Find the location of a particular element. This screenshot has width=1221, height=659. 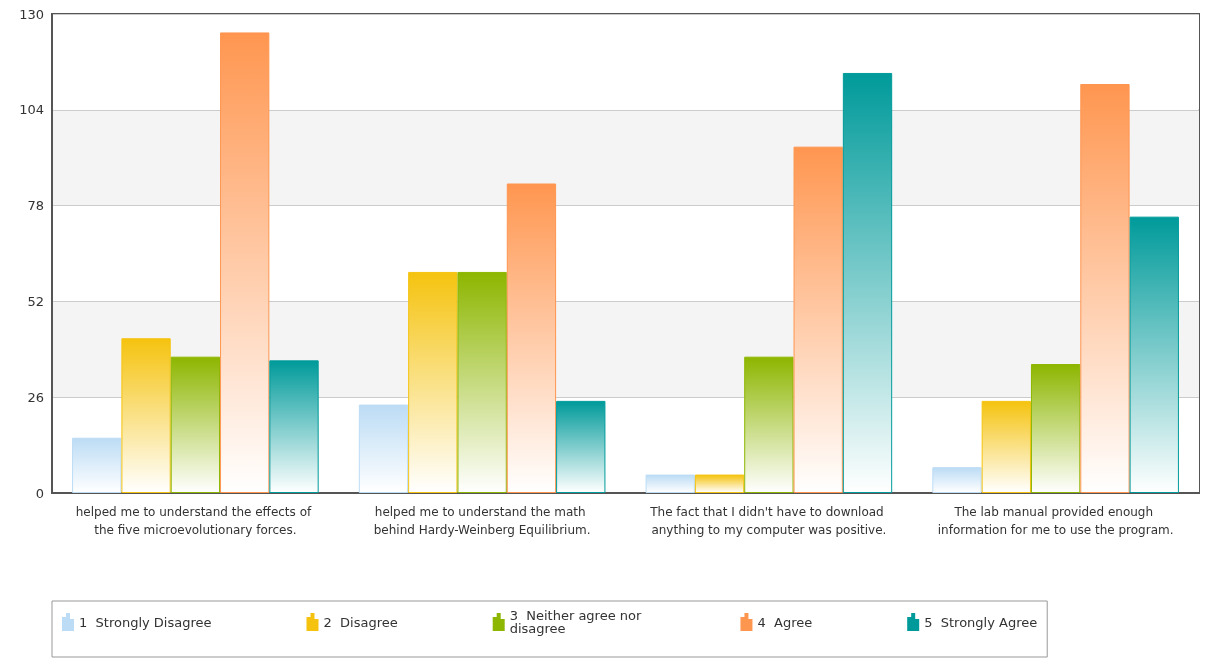

y-tick-label: 52 is located at coordinates (35, 301).